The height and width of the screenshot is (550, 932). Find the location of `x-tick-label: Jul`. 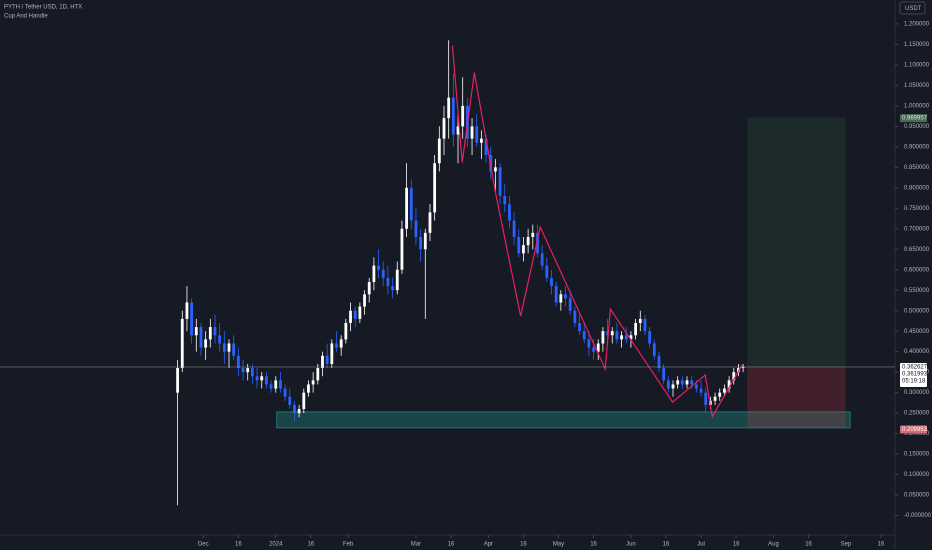

x-tick-label: Jul is located at coordinates (701, 545).